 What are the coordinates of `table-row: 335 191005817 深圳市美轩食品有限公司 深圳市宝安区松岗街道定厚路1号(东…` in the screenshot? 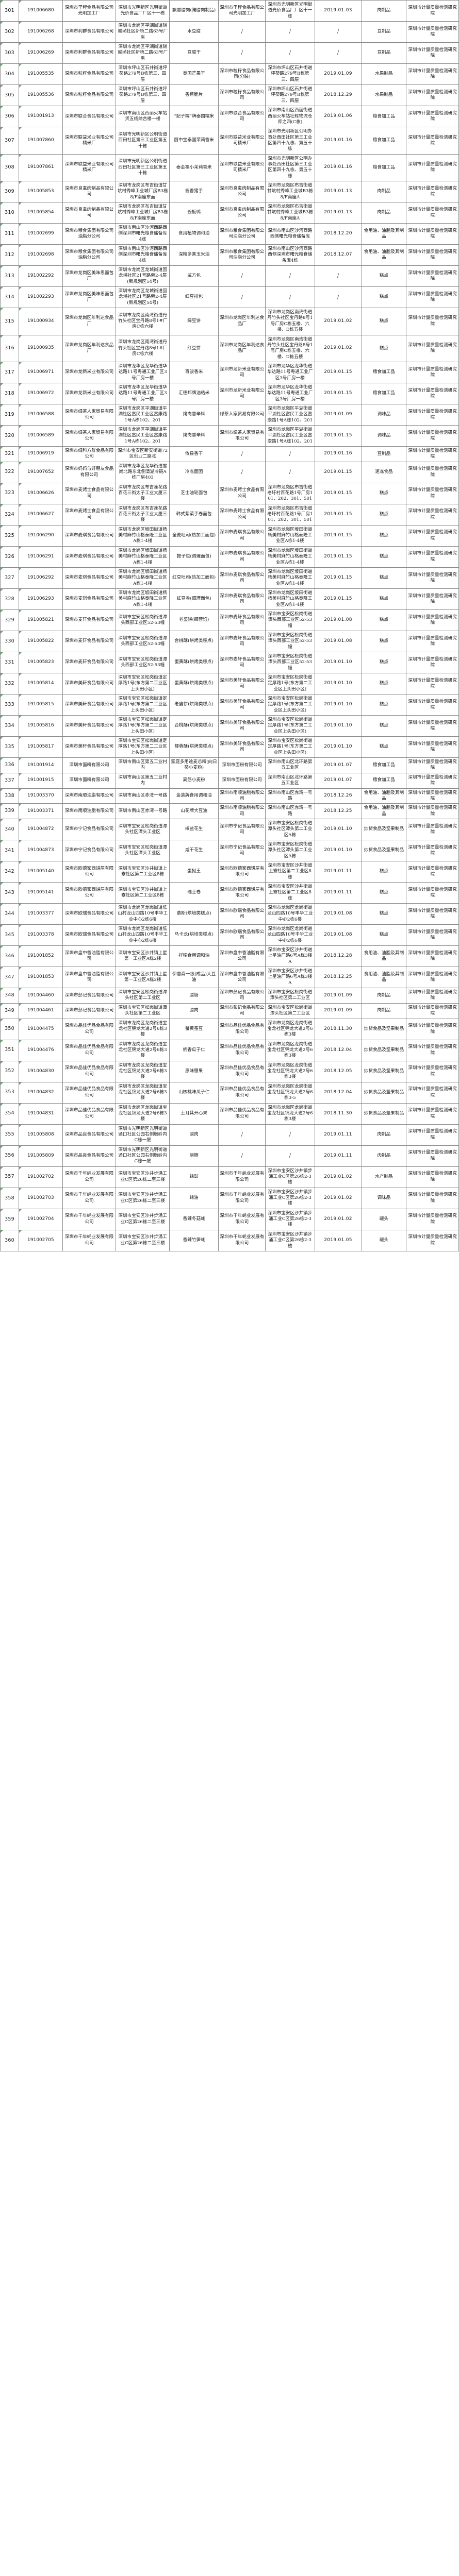 It's located at (229, 747).